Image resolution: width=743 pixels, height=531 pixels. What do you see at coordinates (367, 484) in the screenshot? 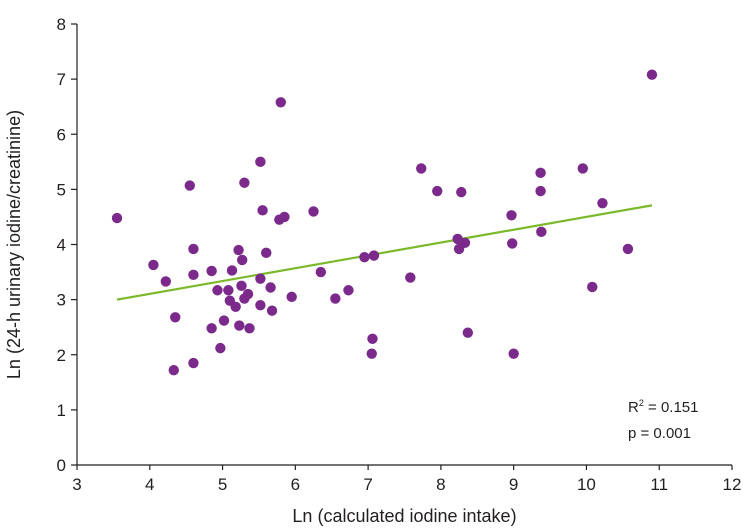
I see `x-tick-label: 7` at bounding box center [367, 484].